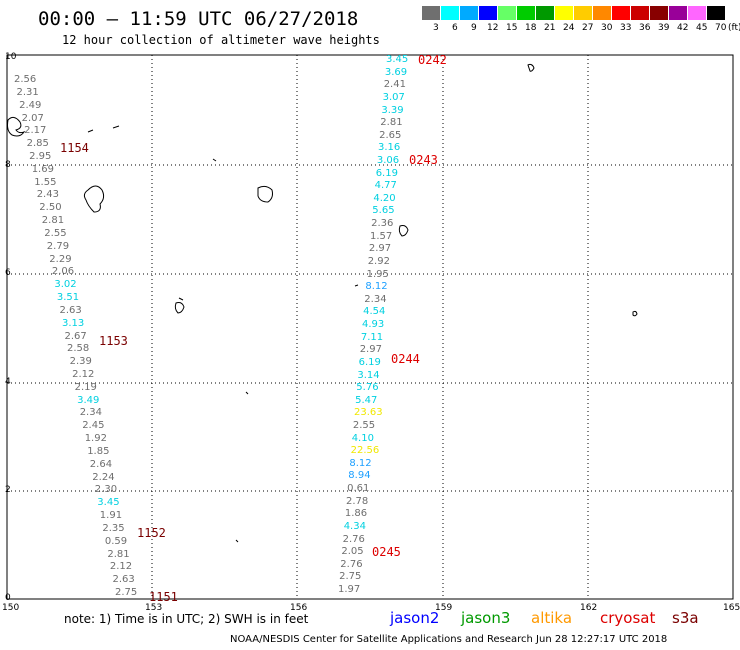  What do you see at coordinates (113, 528) in the screenshot?
I see `wave-height-value: 2.35` at bounding box center [113, 528].